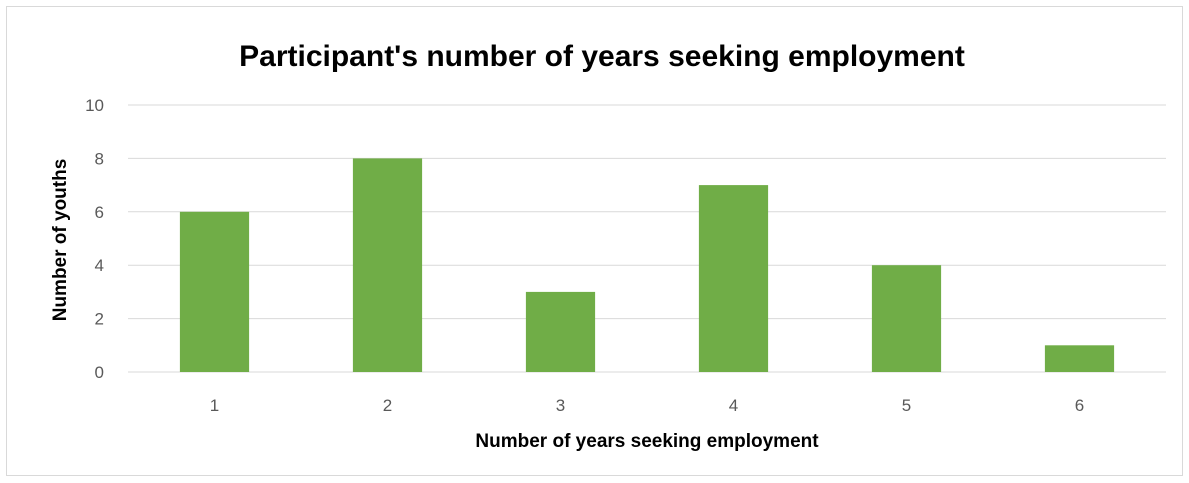 This screenshot has width=1189, height=483. What do you see at coordinates (560, 405) in the screenshot?
I see `x-tick-label: 3` at bounding box center [560, 405].